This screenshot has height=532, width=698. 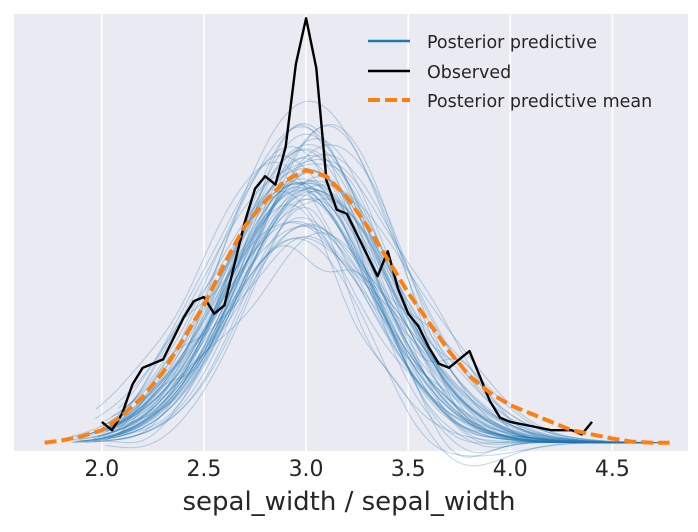 I want to click on legend-label-mean: Posterior predictive mean, so click(x=539, y=102).